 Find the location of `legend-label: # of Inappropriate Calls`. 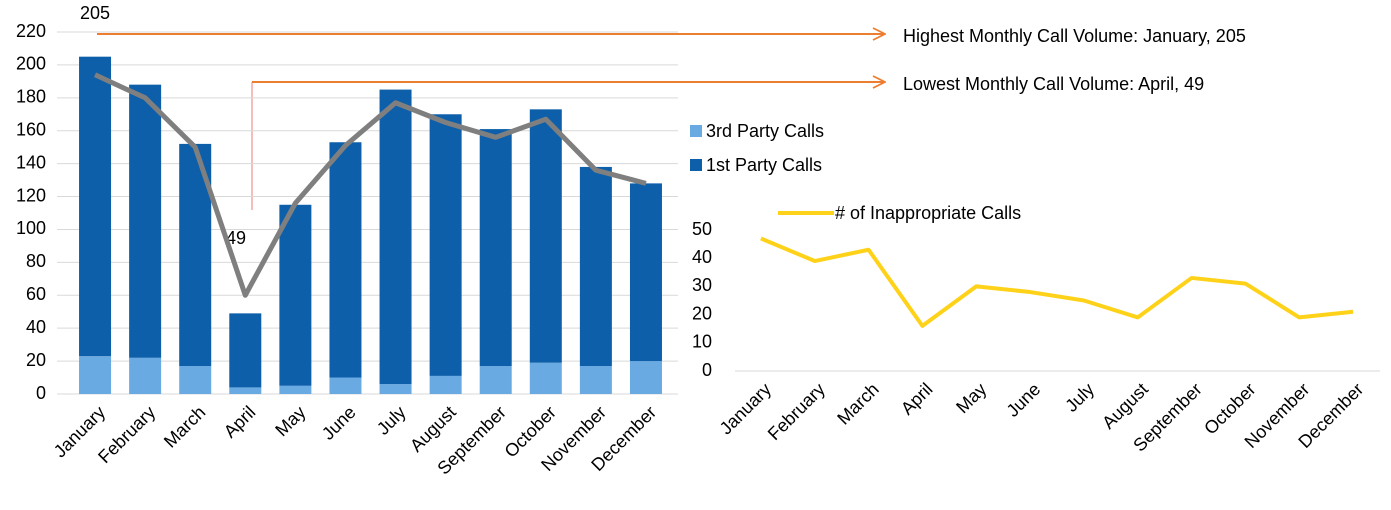

legend-label: # of Inappropriate Calls is located at coordinates (928, 213).